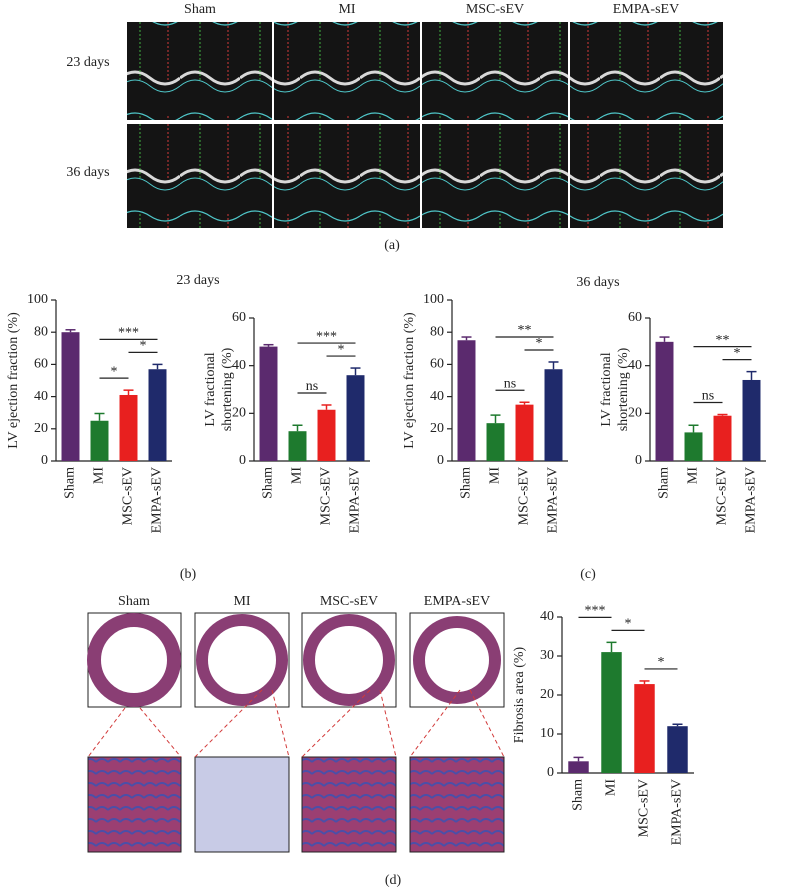  Describe the element at coordinates (197, 280) in the screenshot. I see `panel-title: 23 days` at that location.